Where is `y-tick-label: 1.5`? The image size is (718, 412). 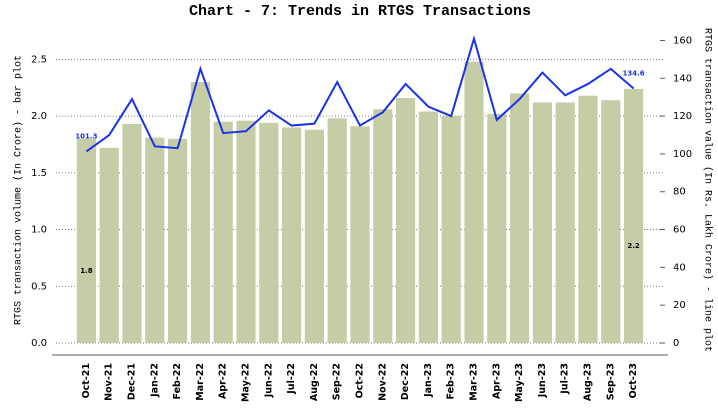 y-tick-label: 1.5 is located at coordinates (39, 173).